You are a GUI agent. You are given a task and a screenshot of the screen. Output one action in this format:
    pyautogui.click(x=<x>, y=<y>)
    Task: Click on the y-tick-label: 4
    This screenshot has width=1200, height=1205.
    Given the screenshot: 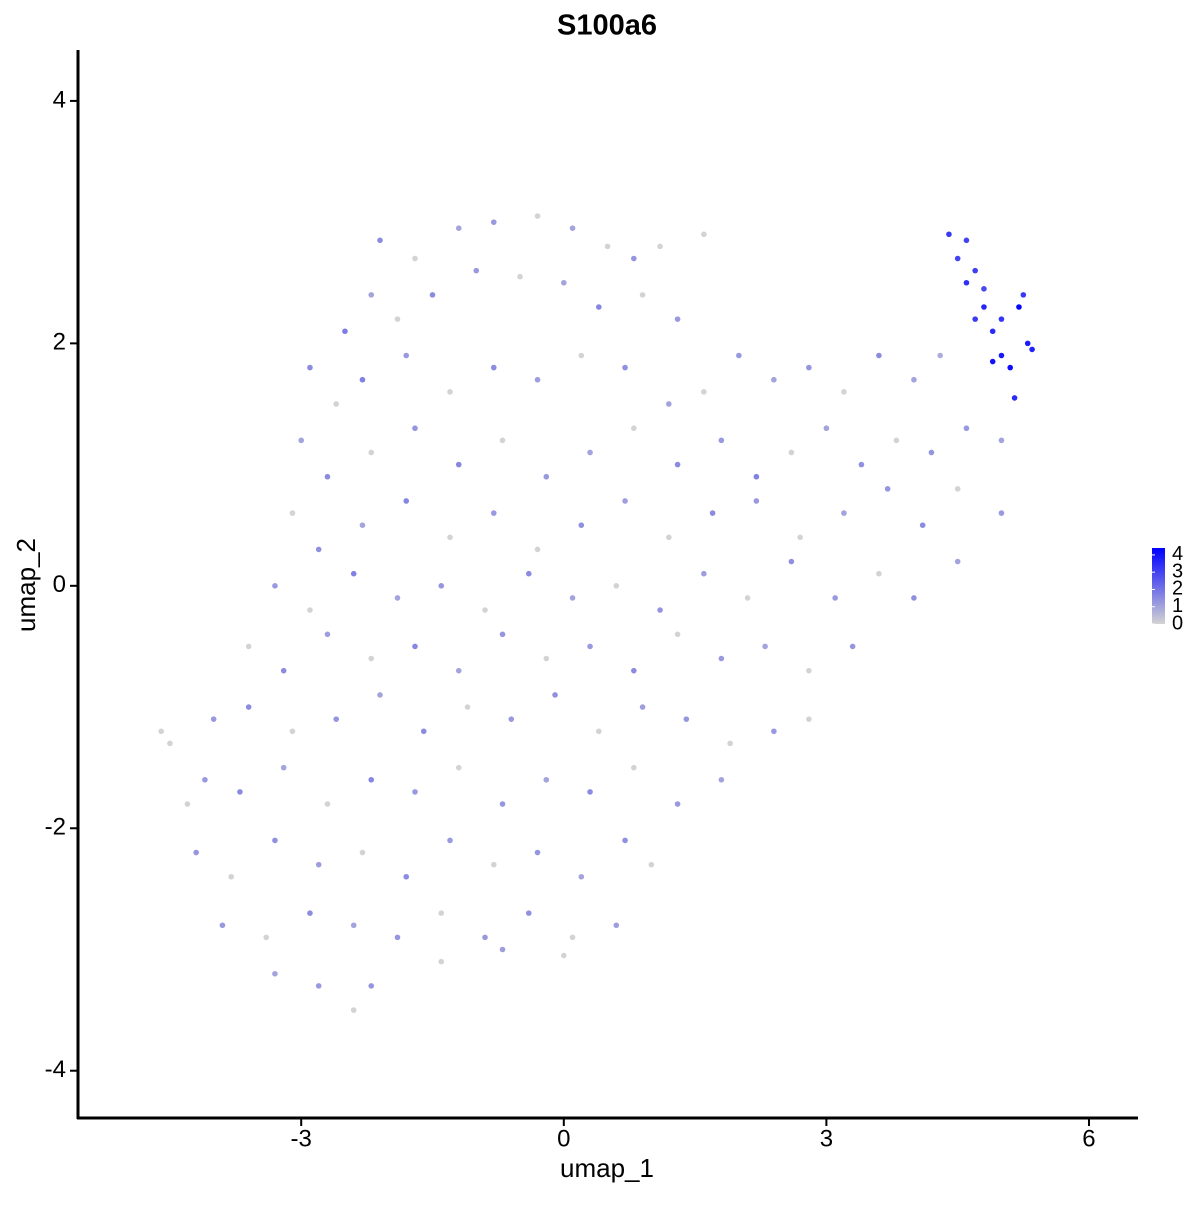 What is the action you would take?
    pyautogui.click(x=59, y=99)
    